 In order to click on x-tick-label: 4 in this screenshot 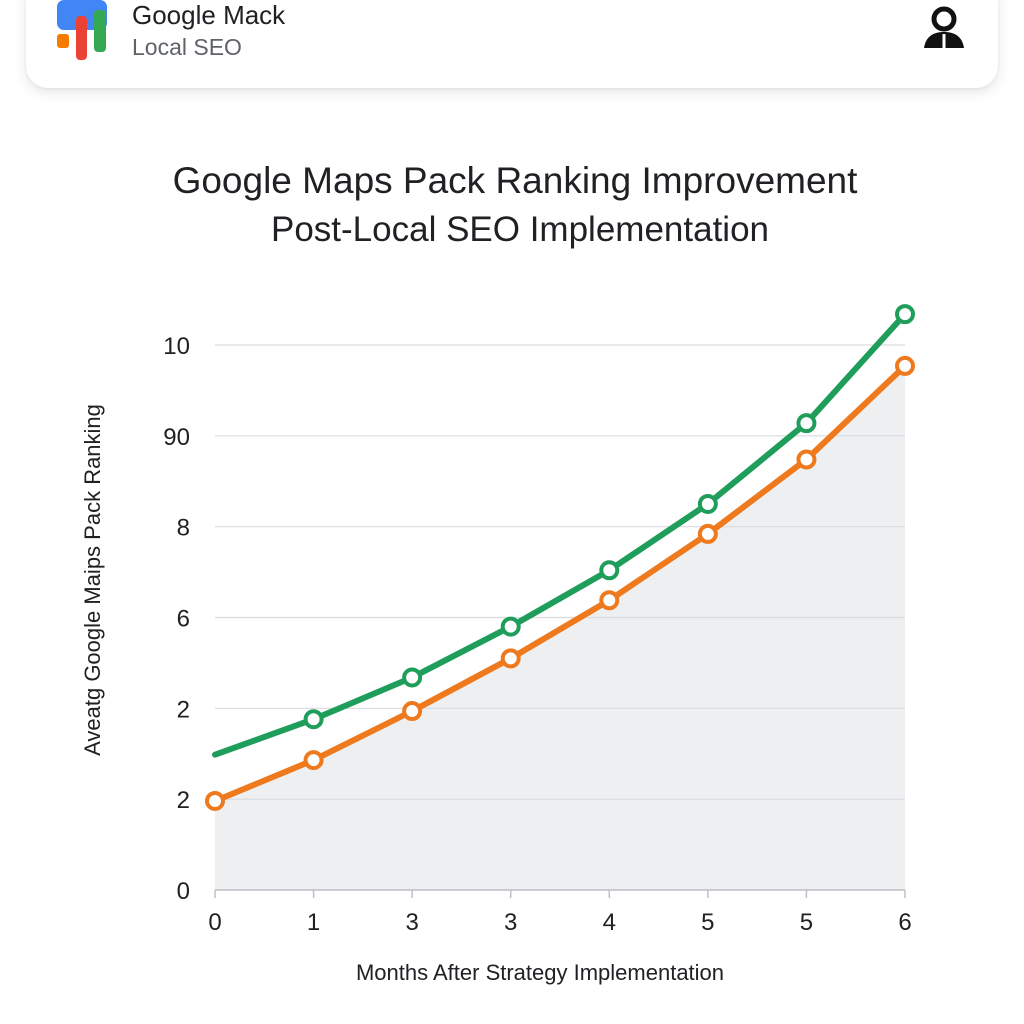, I will do `click(609, 922)`.